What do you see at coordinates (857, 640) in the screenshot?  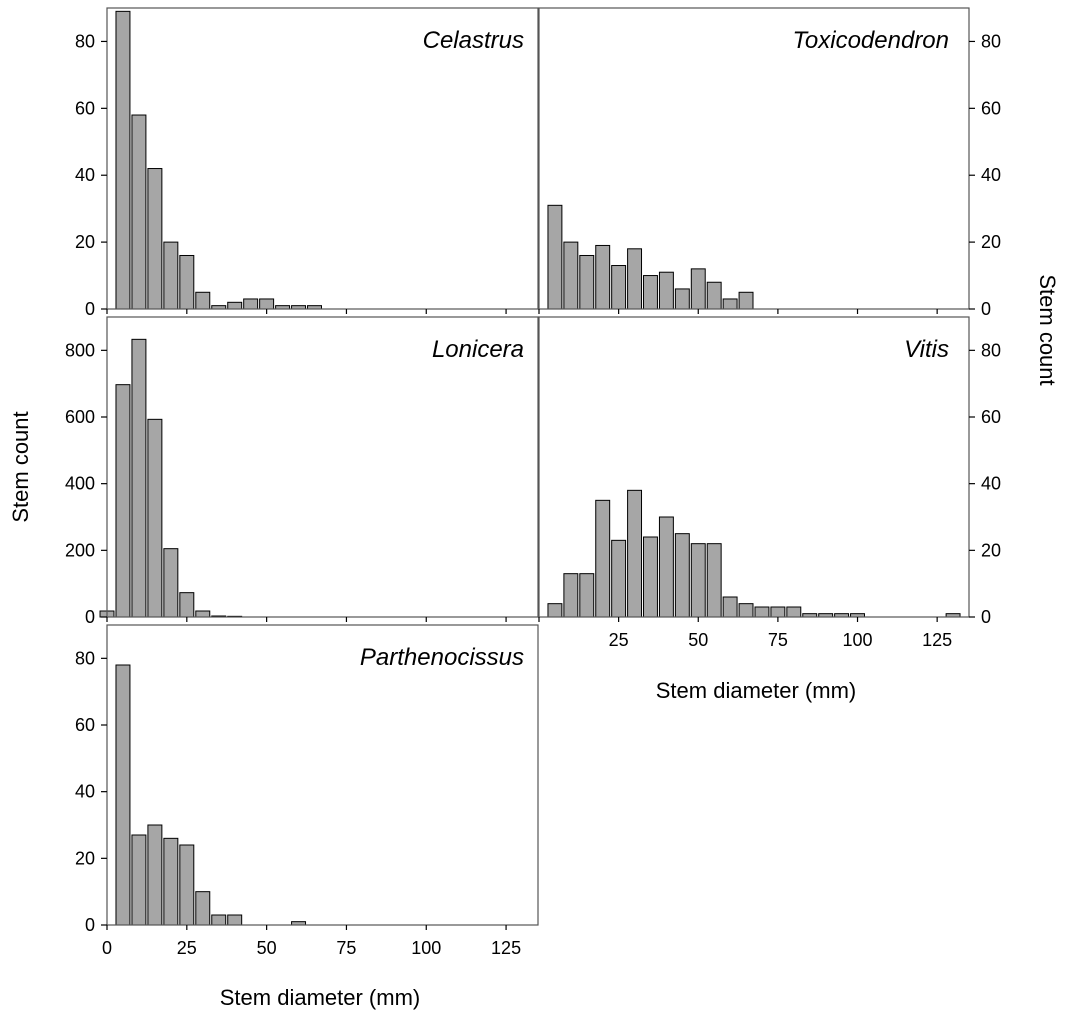 I see `x-tick-label-vitis: 100` at bounding box center [857, 640].